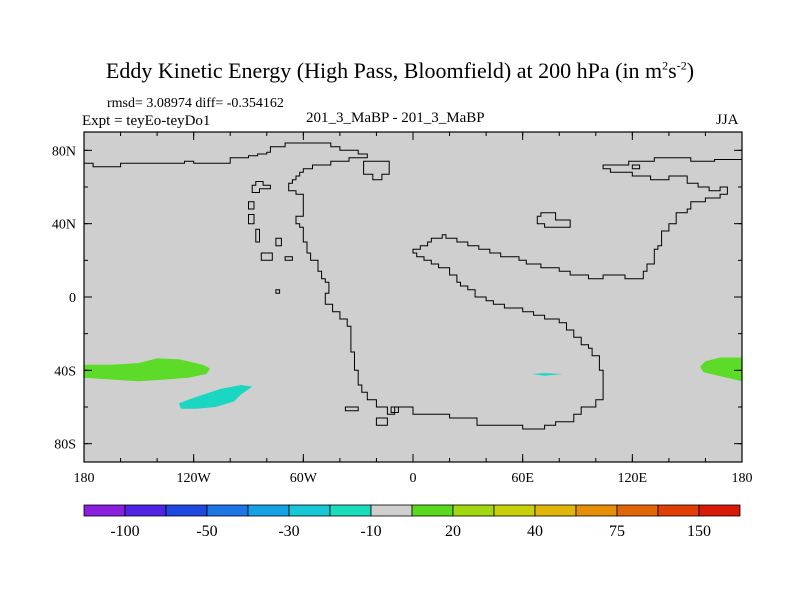  I want to click on x-tick-label: 60E, so click(522, 478).